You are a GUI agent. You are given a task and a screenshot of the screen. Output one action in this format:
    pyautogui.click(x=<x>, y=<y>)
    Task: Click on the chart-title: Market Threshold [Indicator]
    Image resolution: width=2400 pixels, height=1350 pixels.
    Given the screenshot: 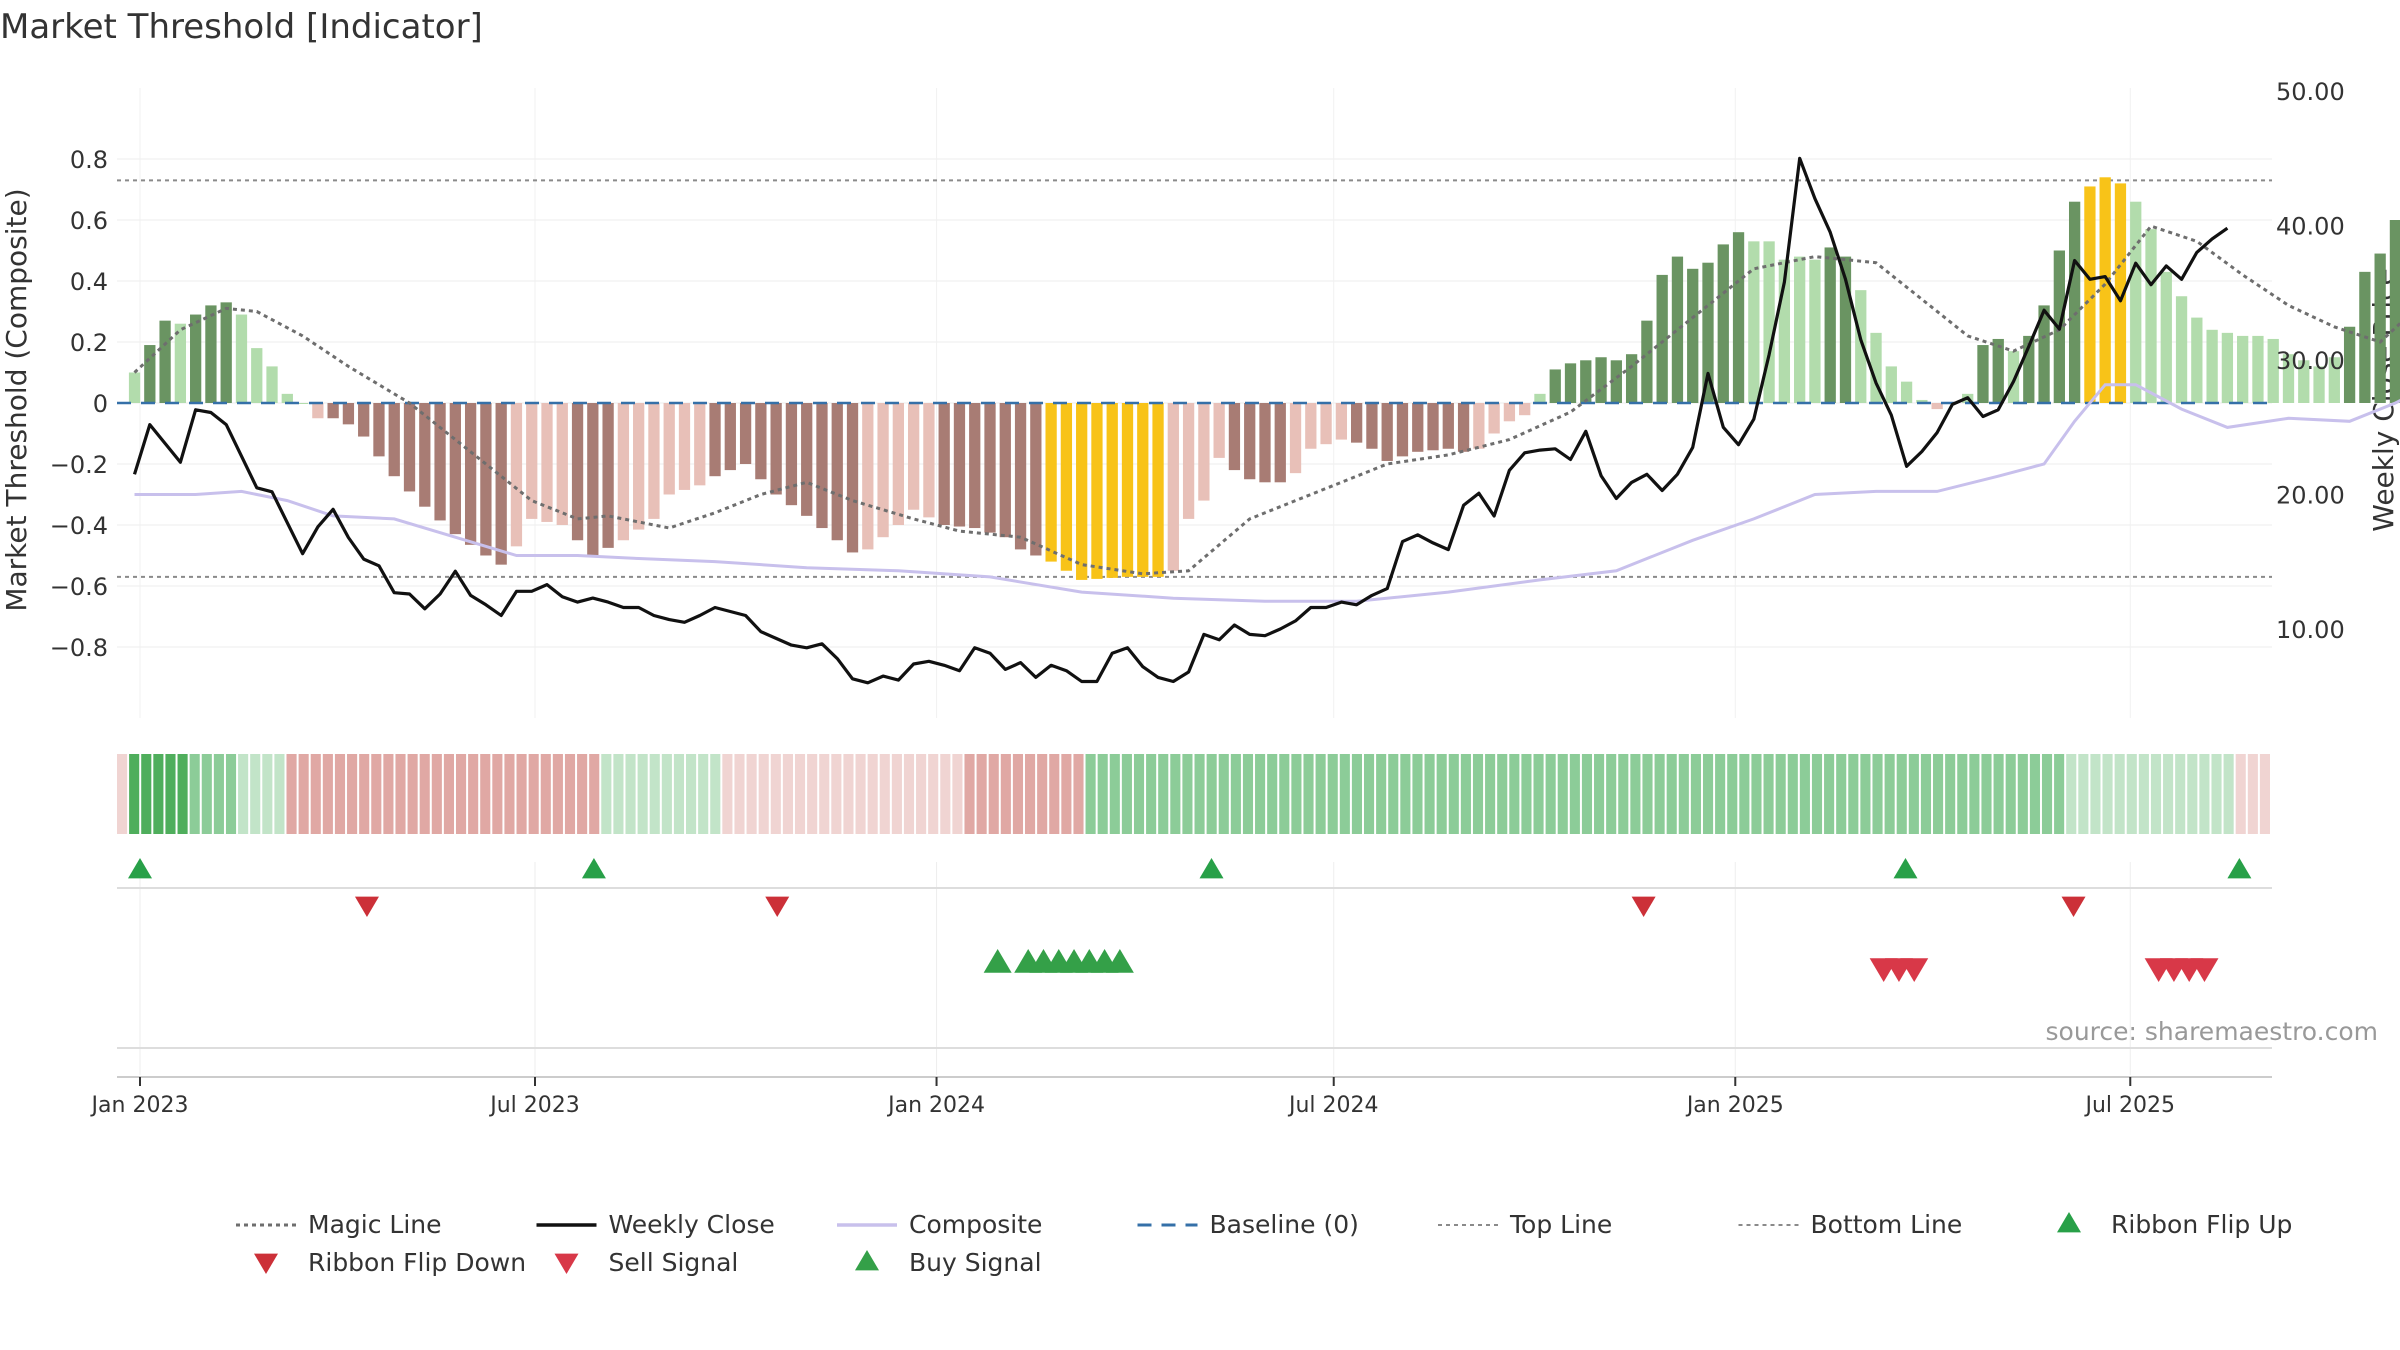 What is the action you would take?
    pyautogui.click(x=241, y=27)
    